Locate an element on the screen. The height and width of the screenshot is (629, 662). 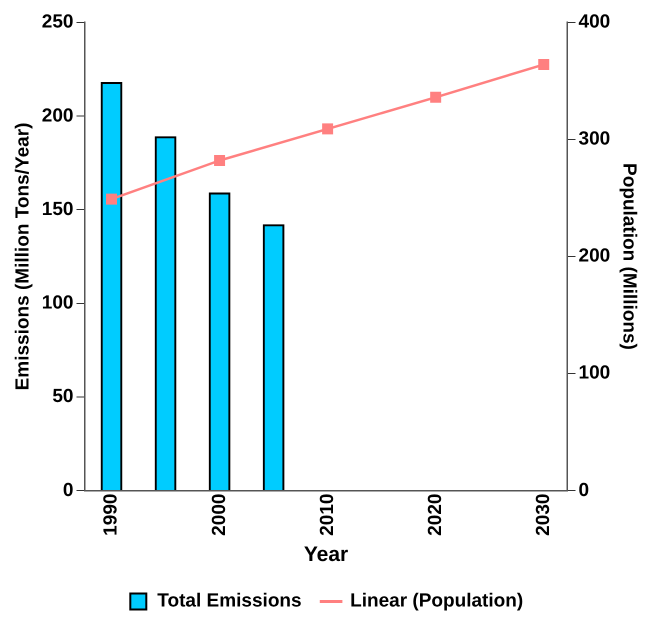
x-tick-label: 2010 is located at coordinates (327, 515).